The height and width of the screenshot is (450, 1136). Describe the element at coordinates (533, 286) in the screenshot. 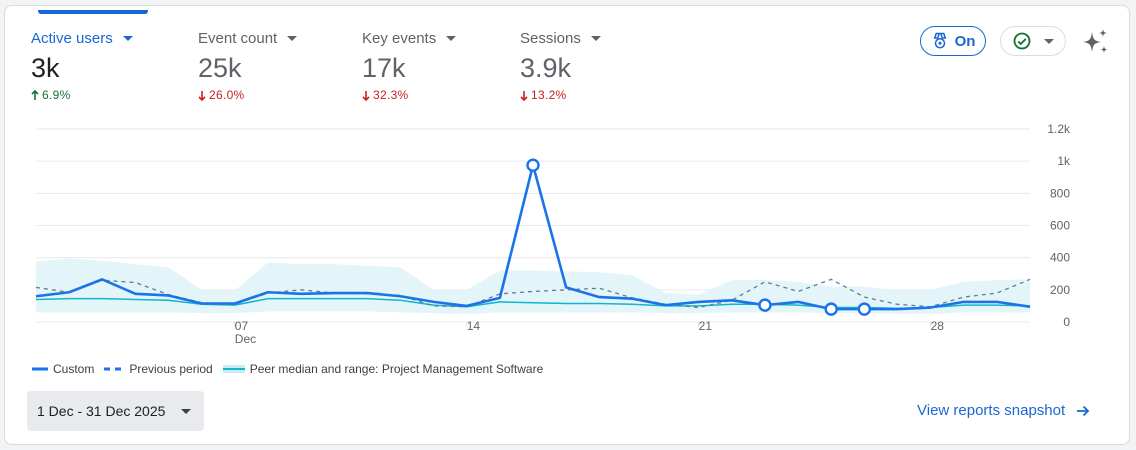

I see `peer-range-band` at that location.